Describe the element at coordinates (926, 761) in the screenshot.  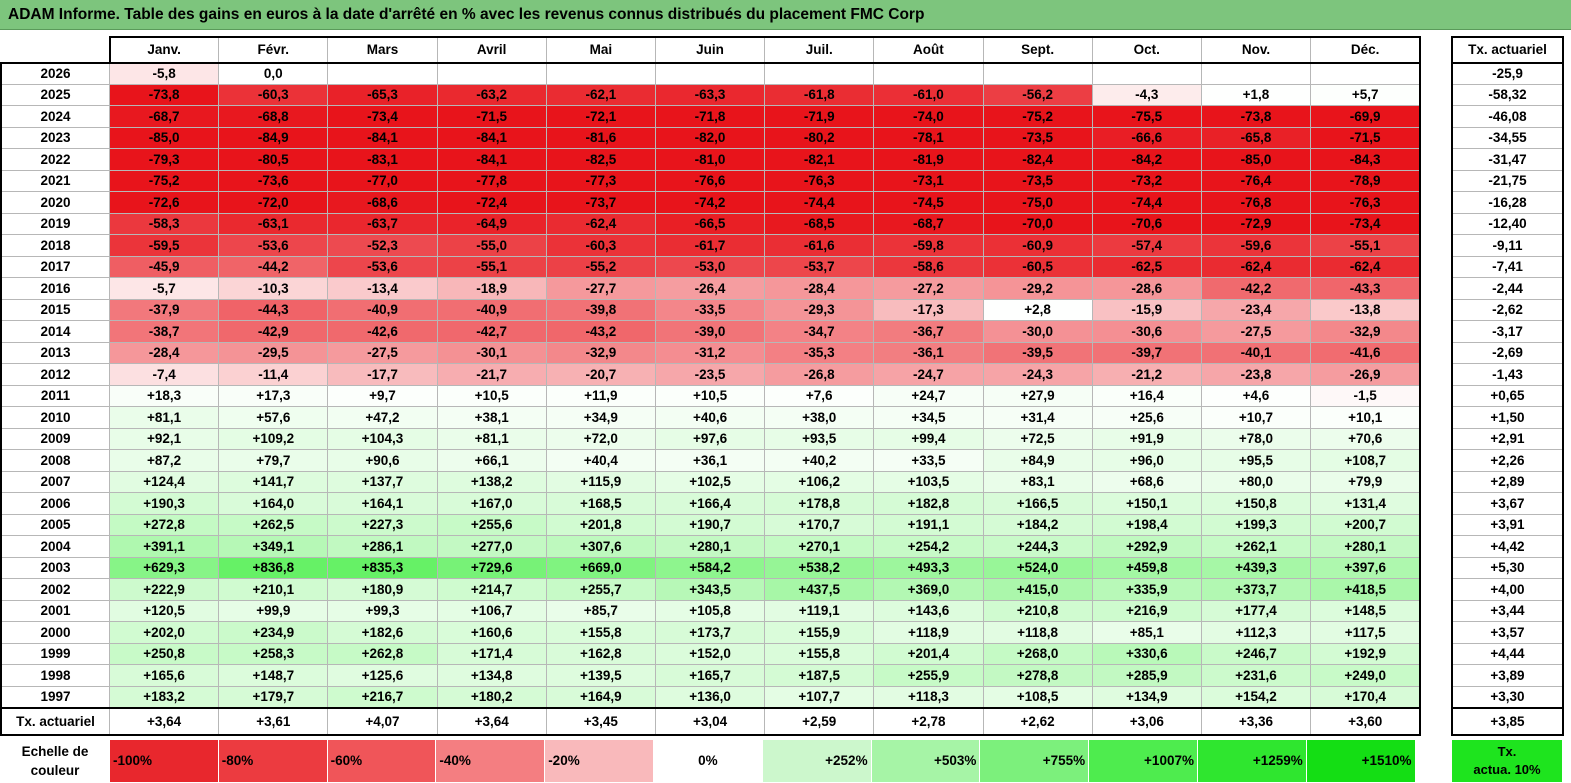
I see `scale-swatch: +503%` at that location.